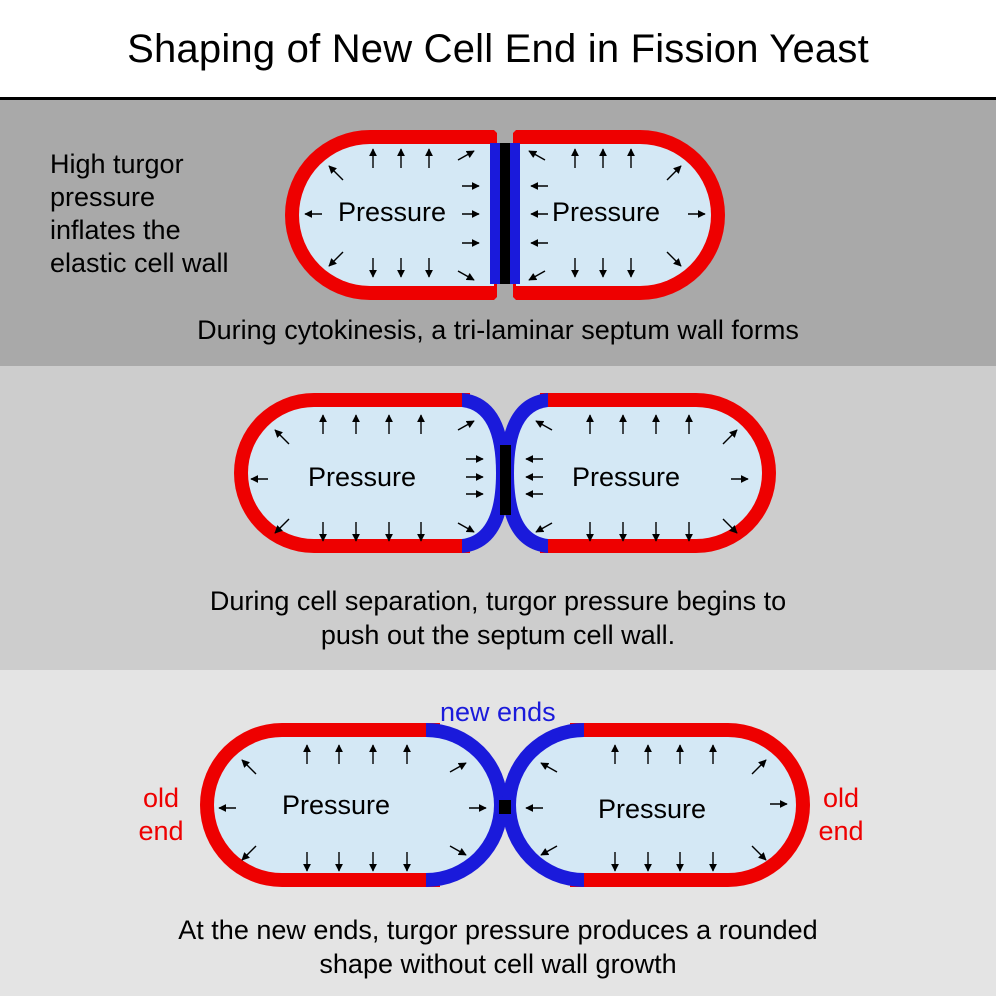 The image size is (996, 996). Describe the element at coordinates (392, 212) in the screenshot. I see `p1-left-pressure-label: Pressure` at that location.